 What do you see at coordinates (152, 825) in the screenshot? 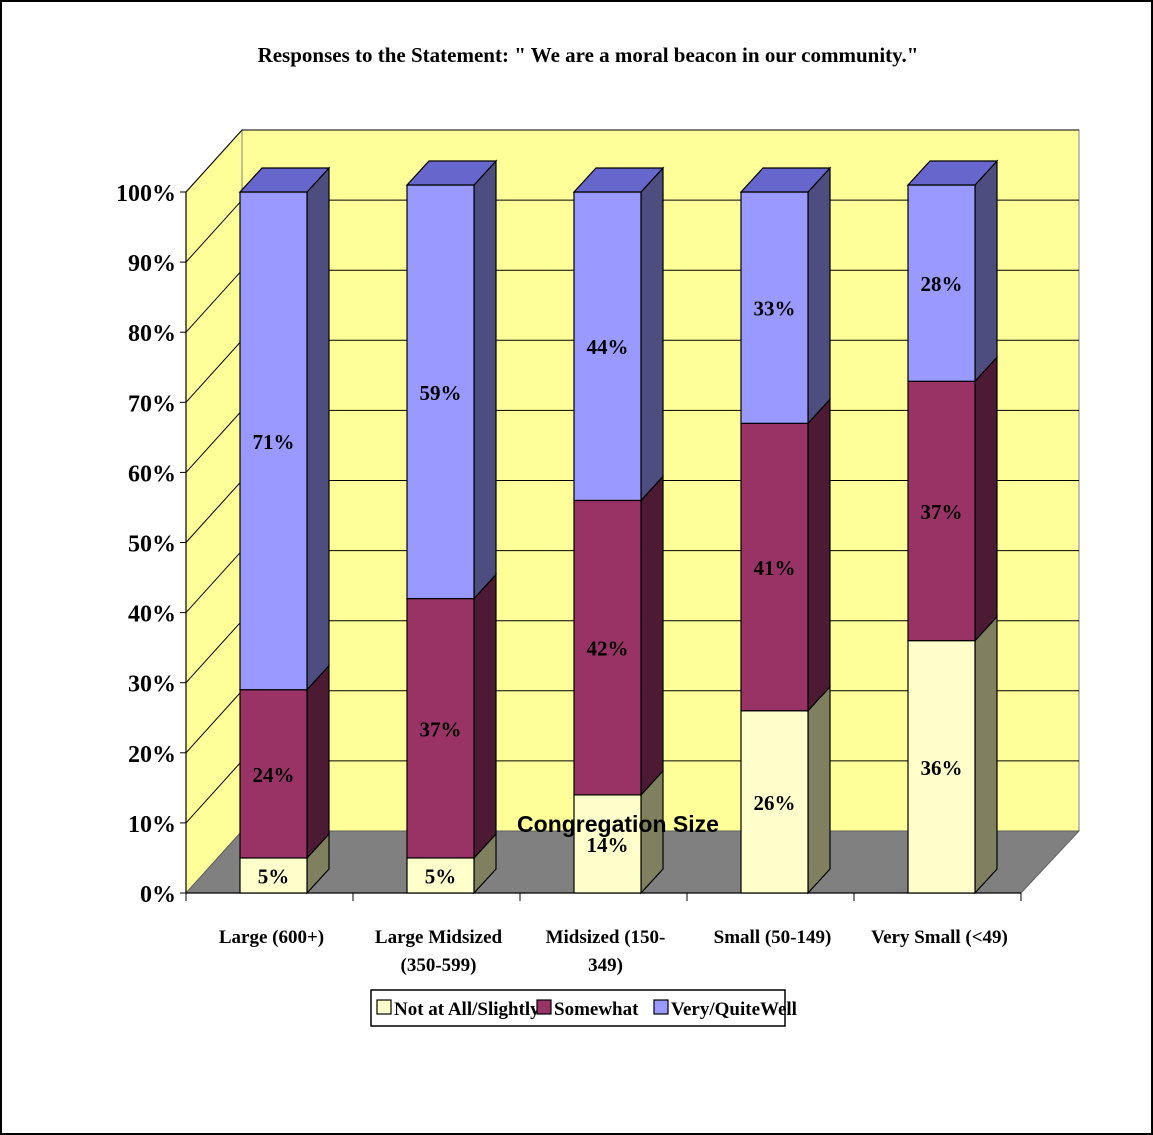
I see `y-tick-label: 10%` at bounding box center [152, 825].